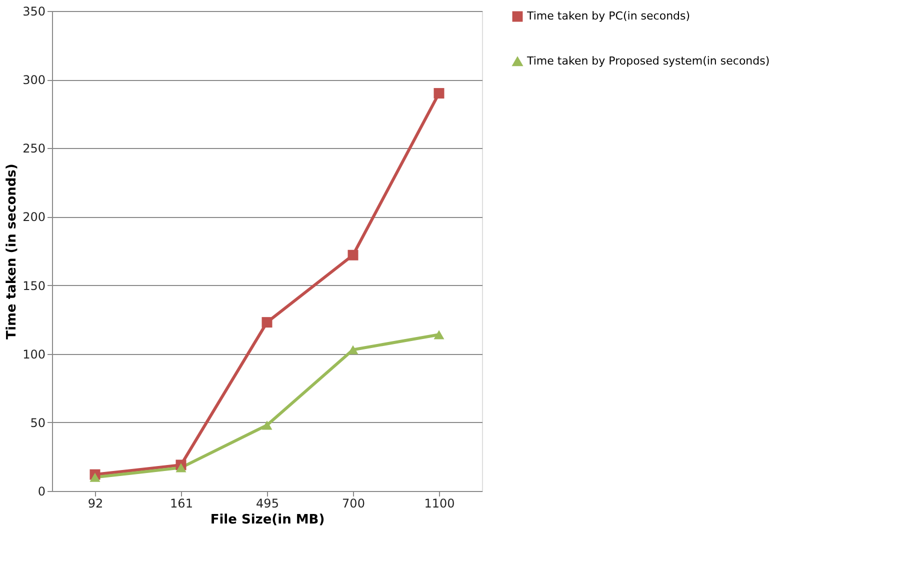  I want to click on y-tick-label: 300, so click(34, 80).